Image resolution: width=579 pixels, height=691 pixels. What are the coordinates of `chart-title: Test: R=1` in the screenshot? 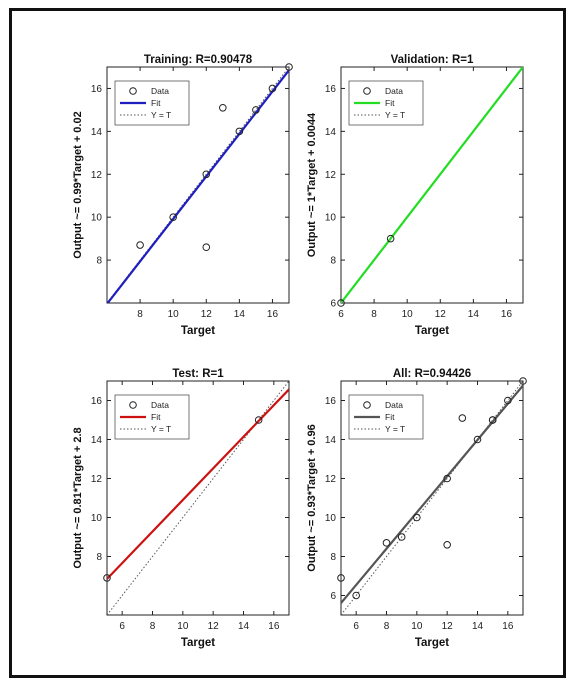 It's located at (198, 374).